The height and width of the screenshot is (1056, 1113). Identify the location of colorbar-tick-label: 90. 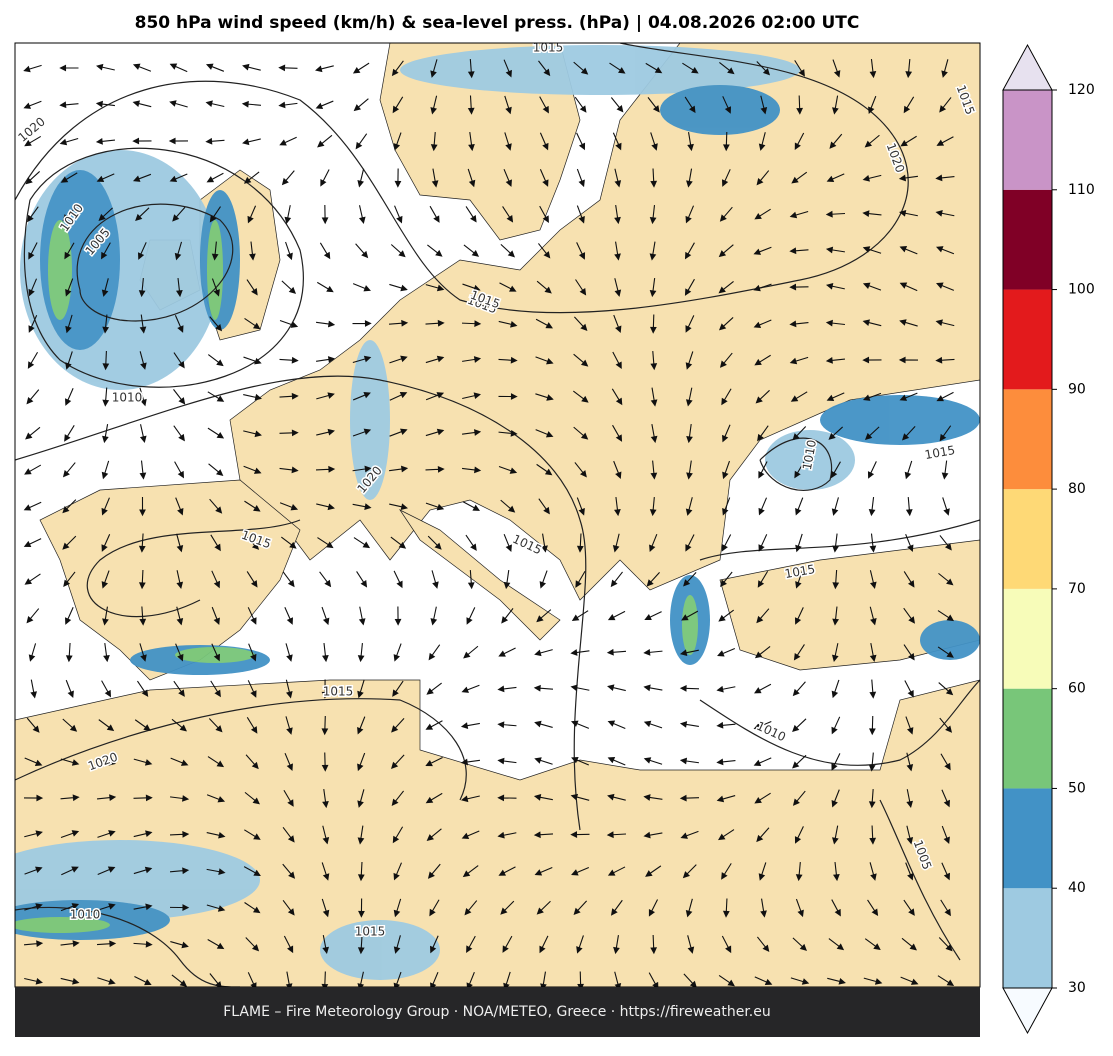
(1077, 389).